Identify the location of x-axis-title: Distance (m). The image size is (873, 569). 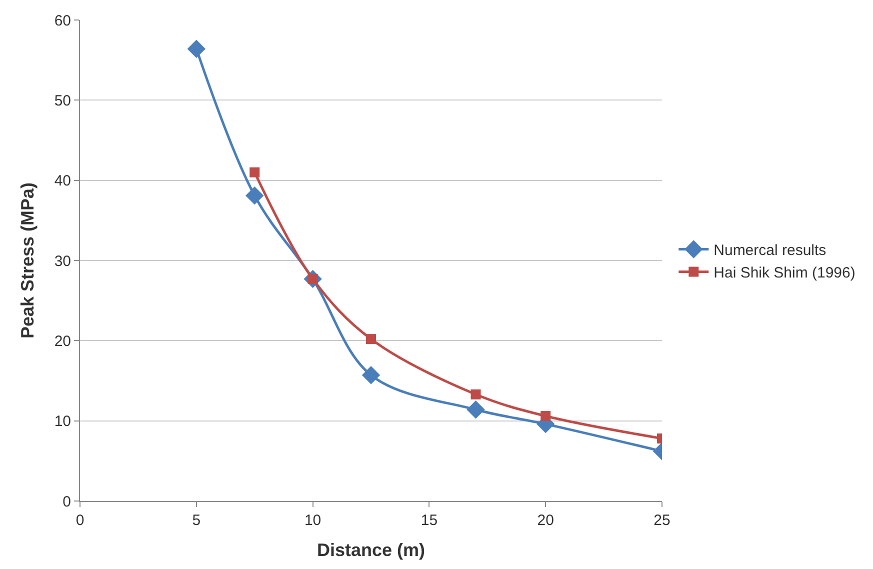
(371, 550).